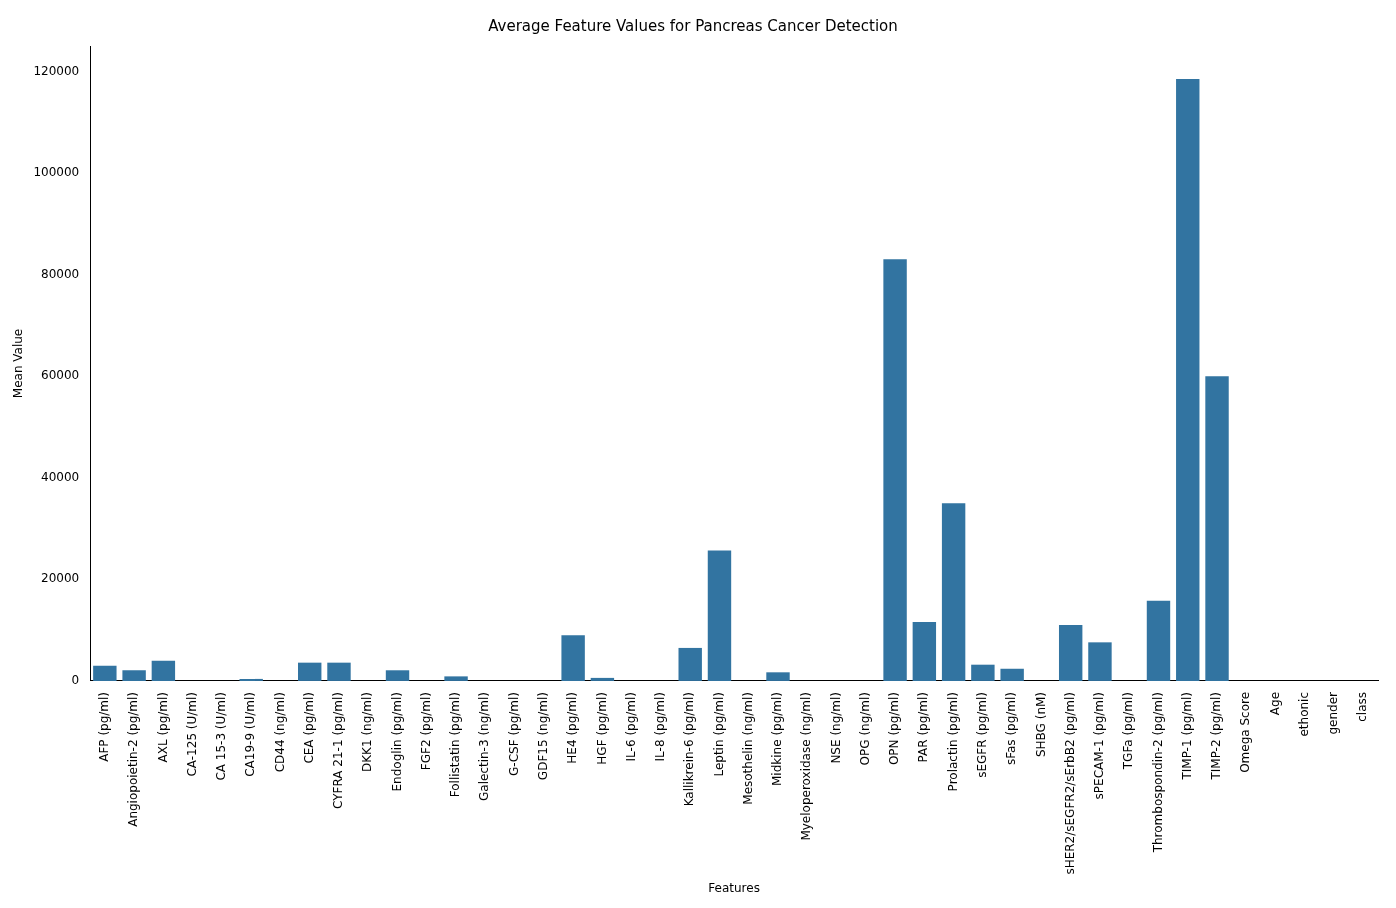 The height and width of the screenshot is (908, 1396). I want to click on chart-title: Average Feature Values for Pancreas Cancer Detection, so click(693, 25).